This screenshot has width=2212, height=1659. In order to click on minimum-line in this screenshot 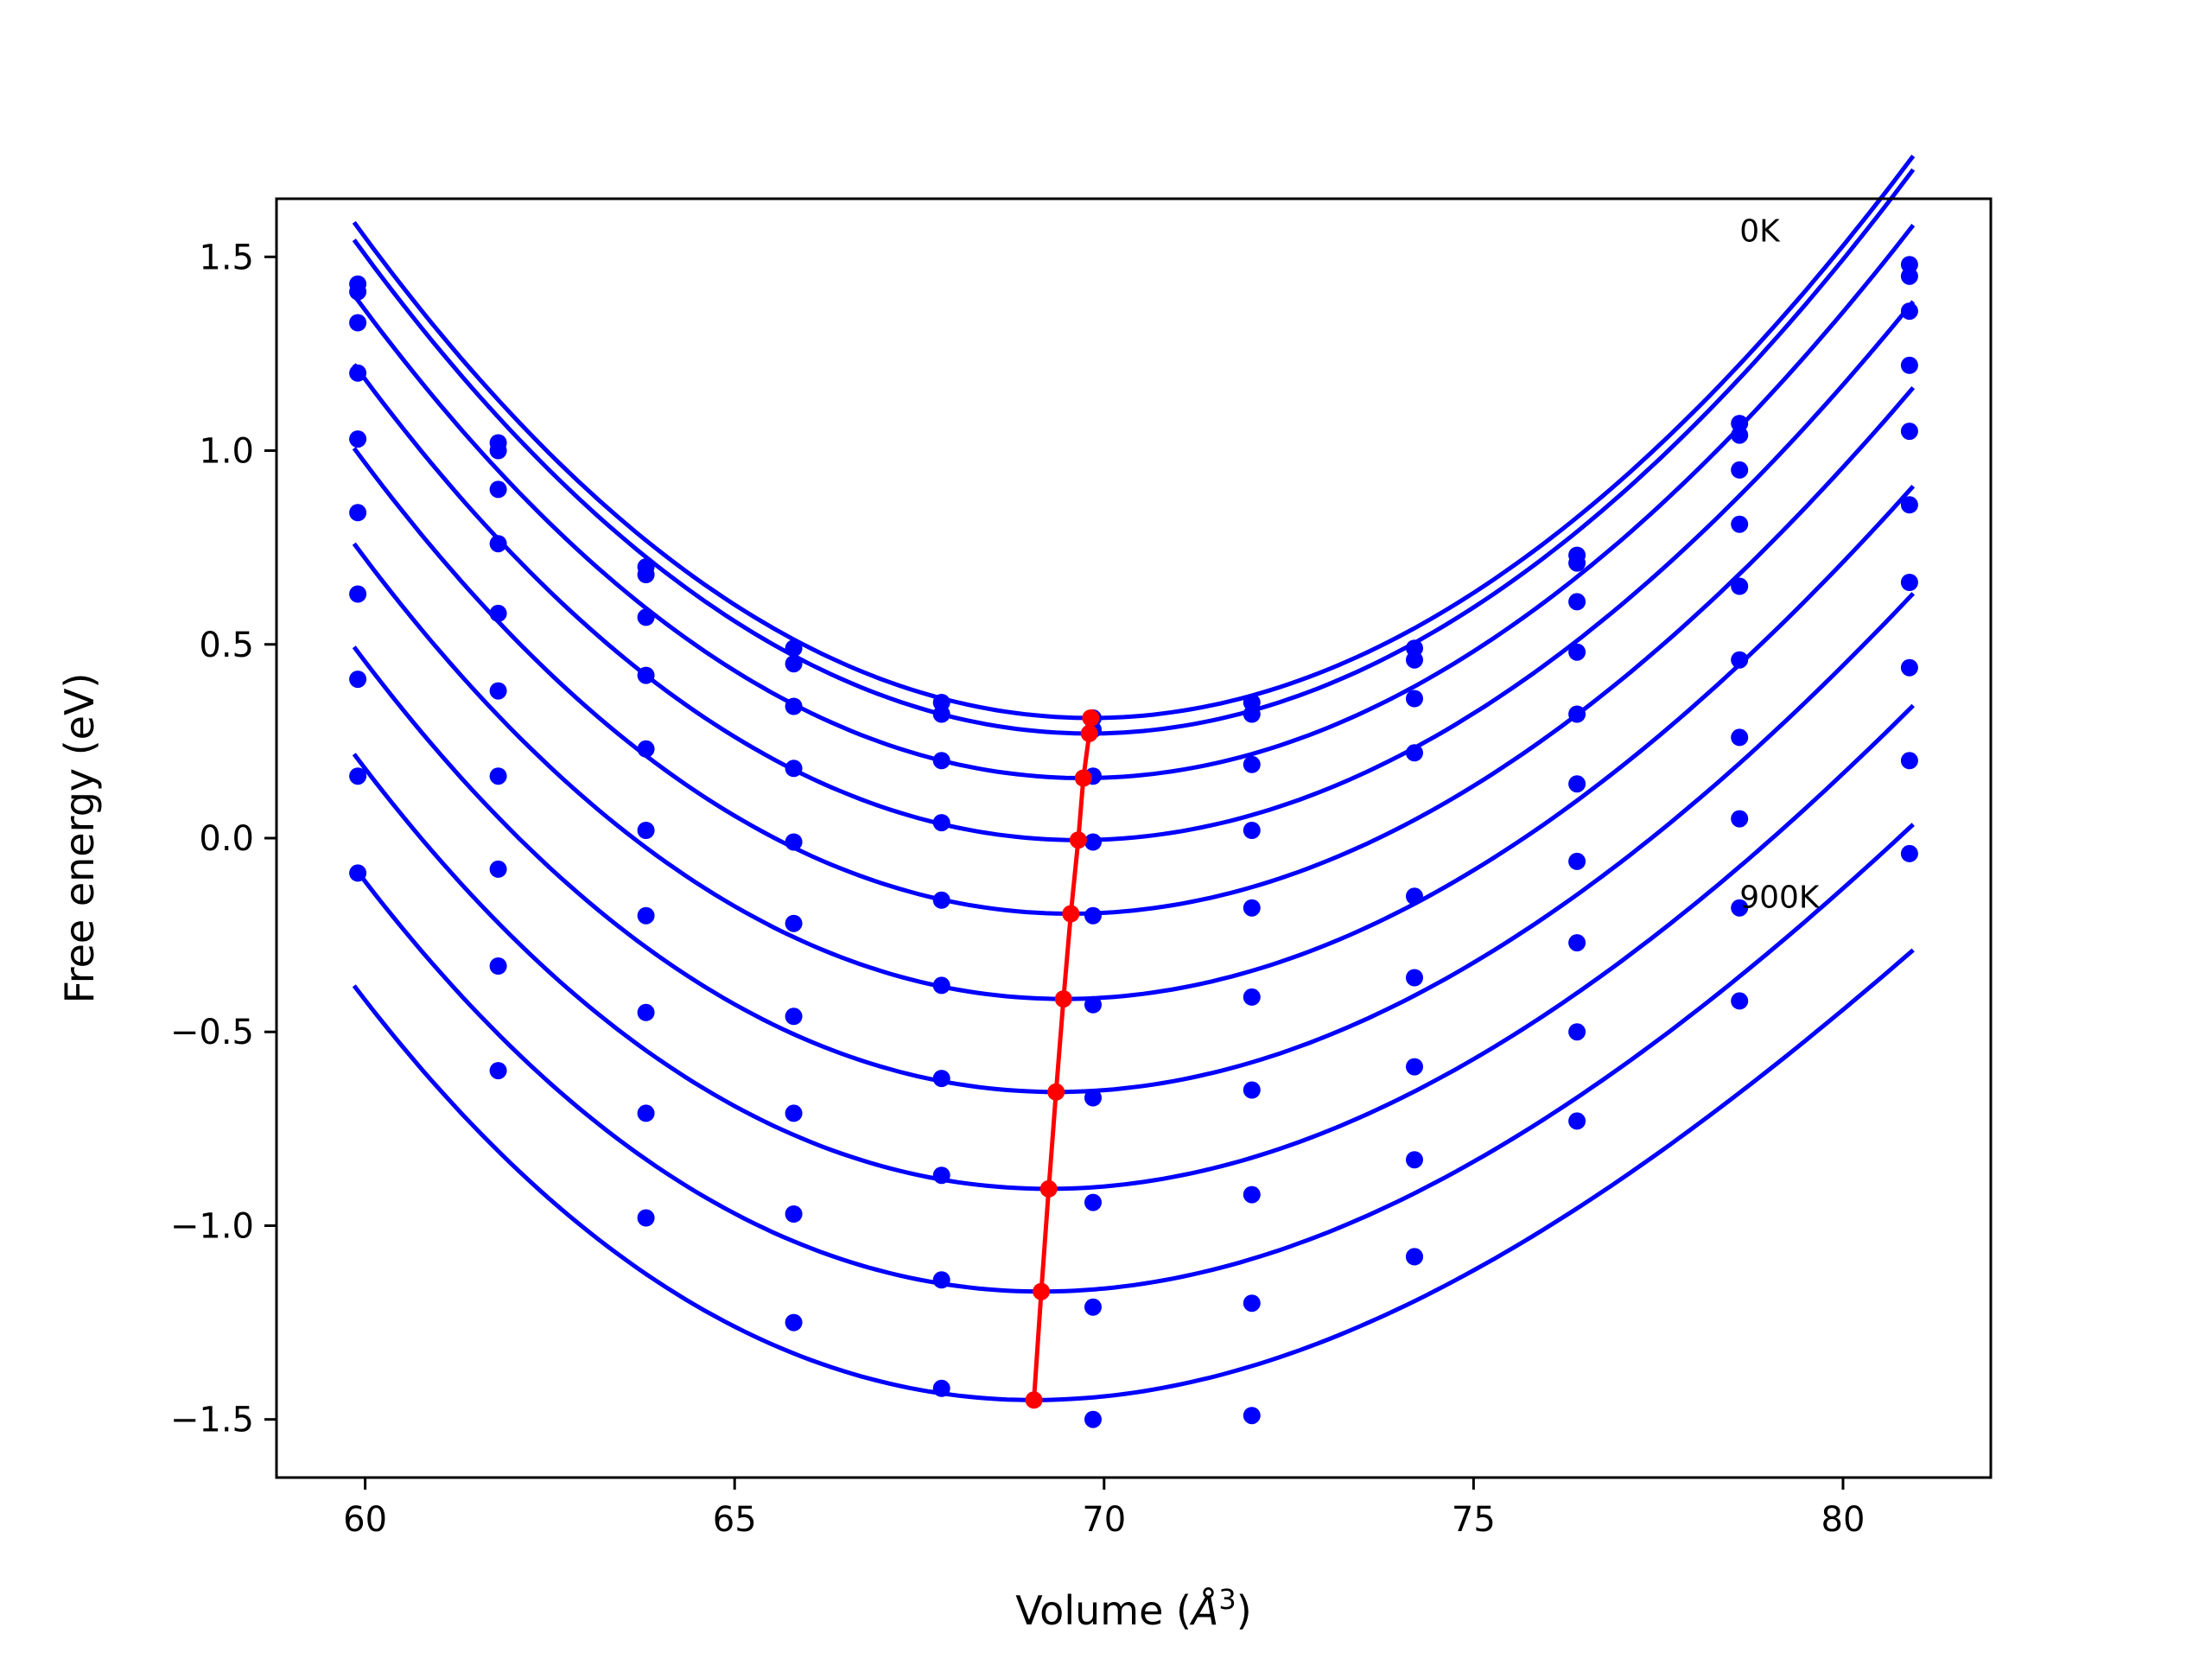, I will do `click(1062, 1059)`.